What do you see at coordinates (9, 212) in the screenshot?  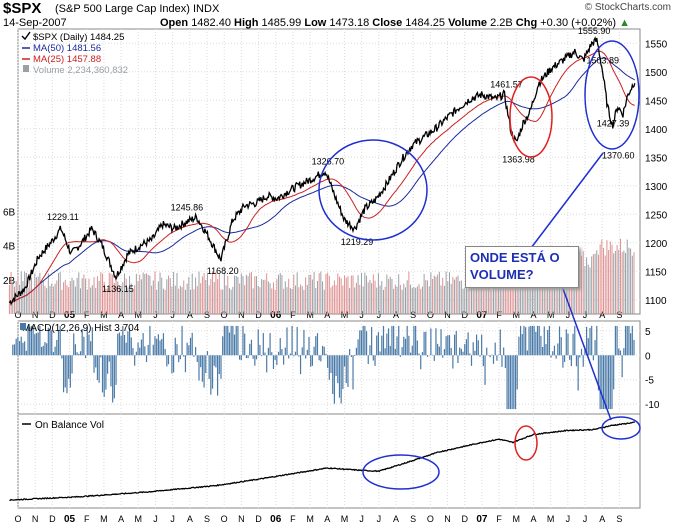 I see `volume-tick-label: 6B` at bounding box center [9, 212].